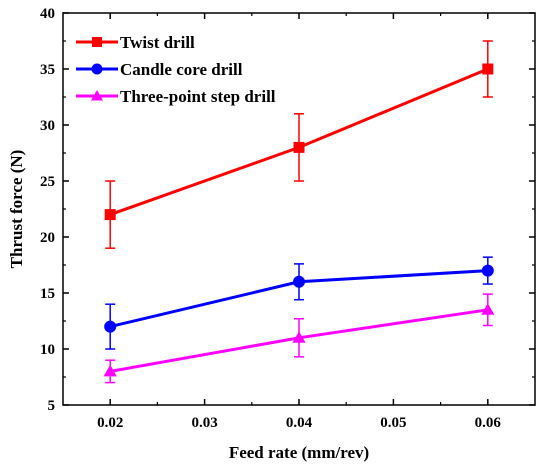  Describe the element at coordinates (47, 238) in the screenshot. I see `y-tick-label: 20` at that location.